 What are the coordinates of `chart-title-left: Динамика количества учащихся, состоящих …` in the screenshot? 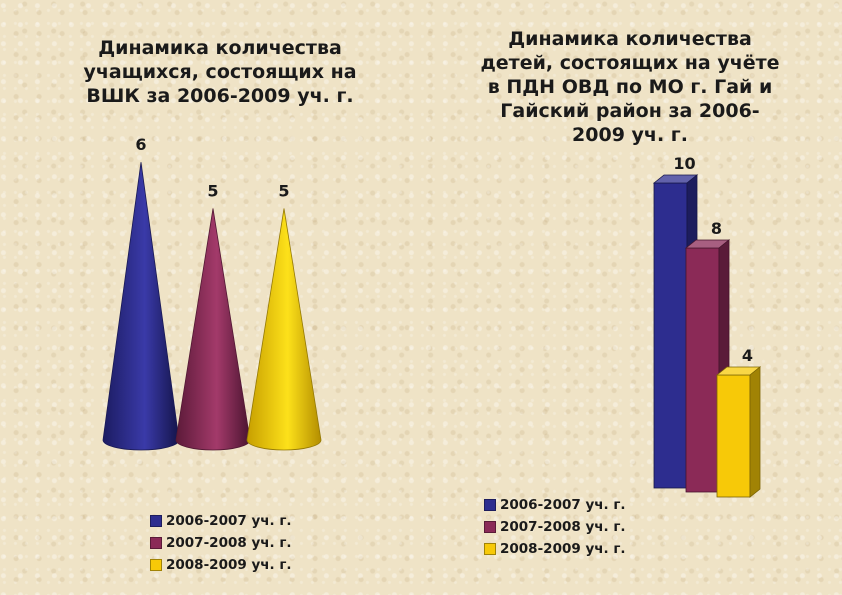 It's located at (220, 72).